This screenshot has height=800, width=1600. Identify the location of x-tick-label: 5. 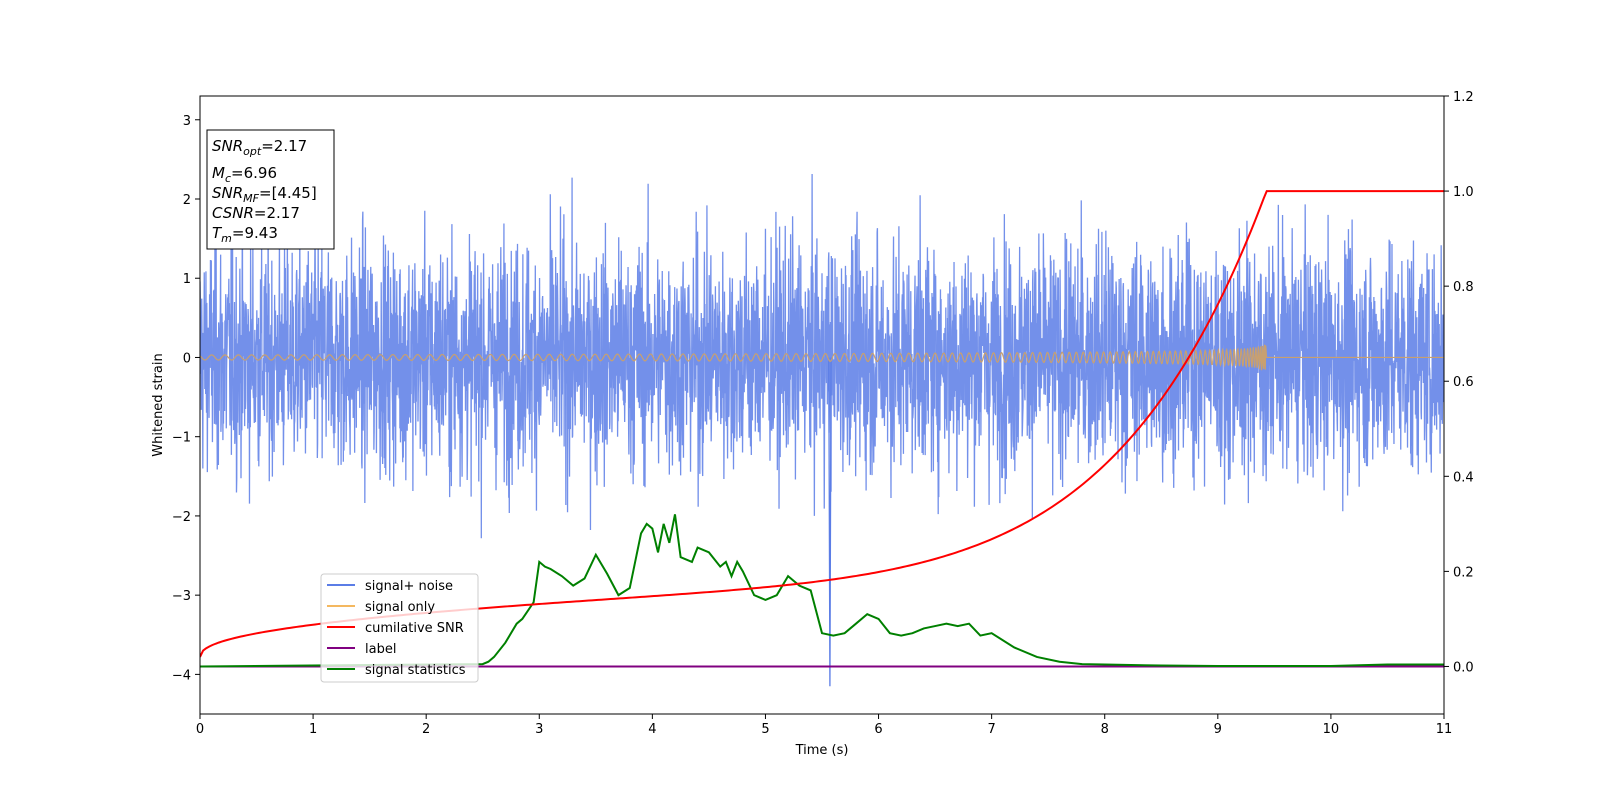
(765, 729).